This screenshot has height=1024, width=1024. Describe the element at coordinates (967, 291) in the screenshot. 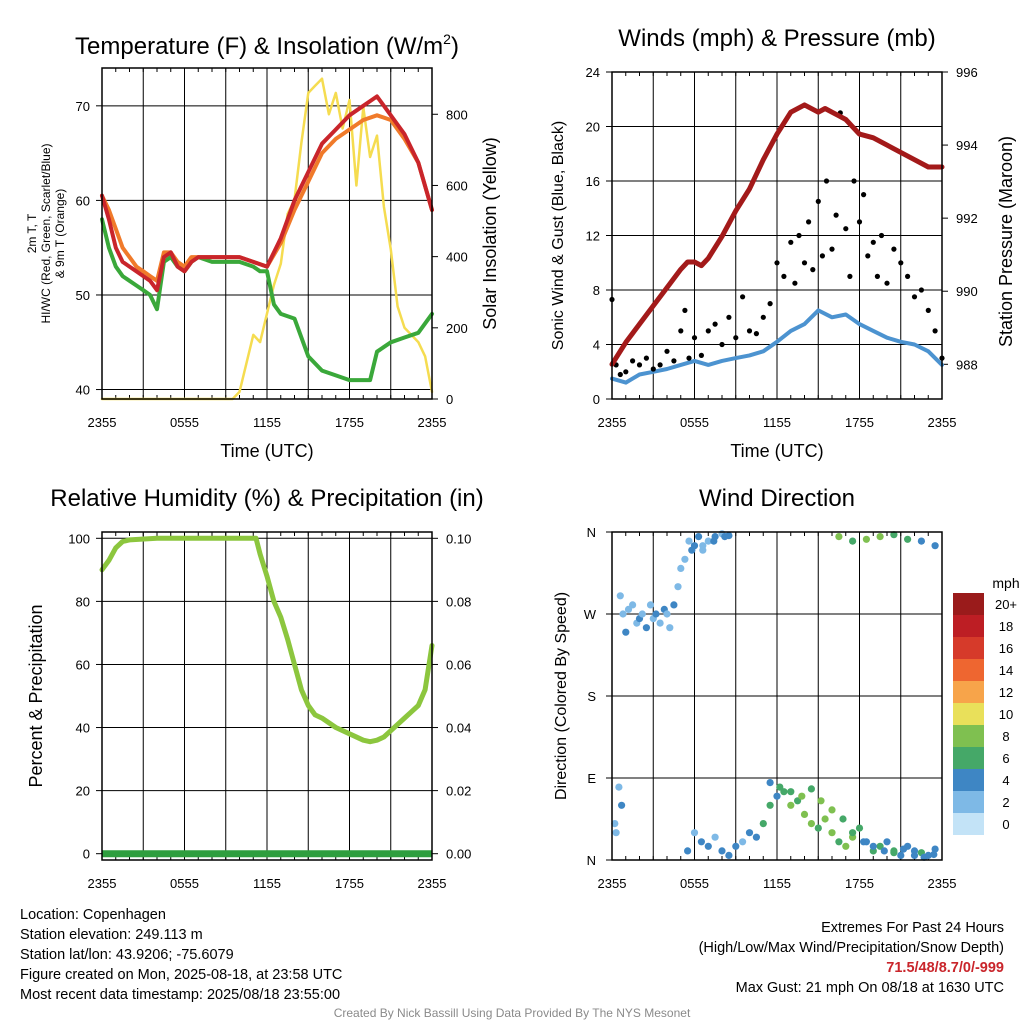

I see `wind-ytick-right-label: 990` at that location.